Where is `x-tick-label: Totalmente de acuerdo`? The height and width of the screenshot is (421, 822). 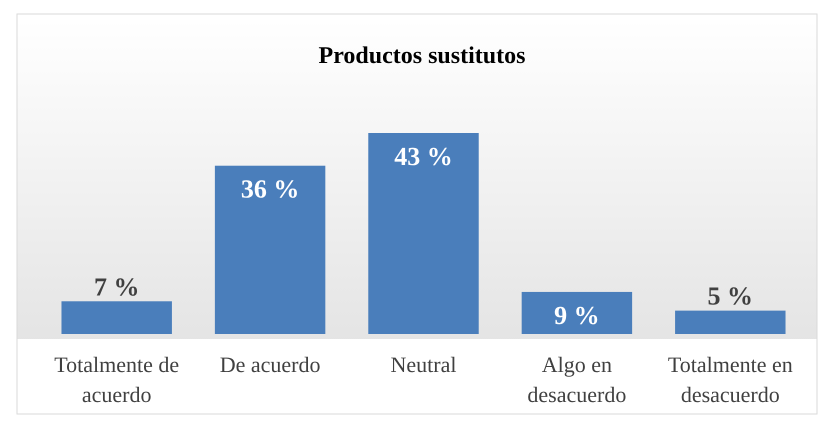 x-tick-label: Totalmente de acuerdo is located at coordinates (117, 379).